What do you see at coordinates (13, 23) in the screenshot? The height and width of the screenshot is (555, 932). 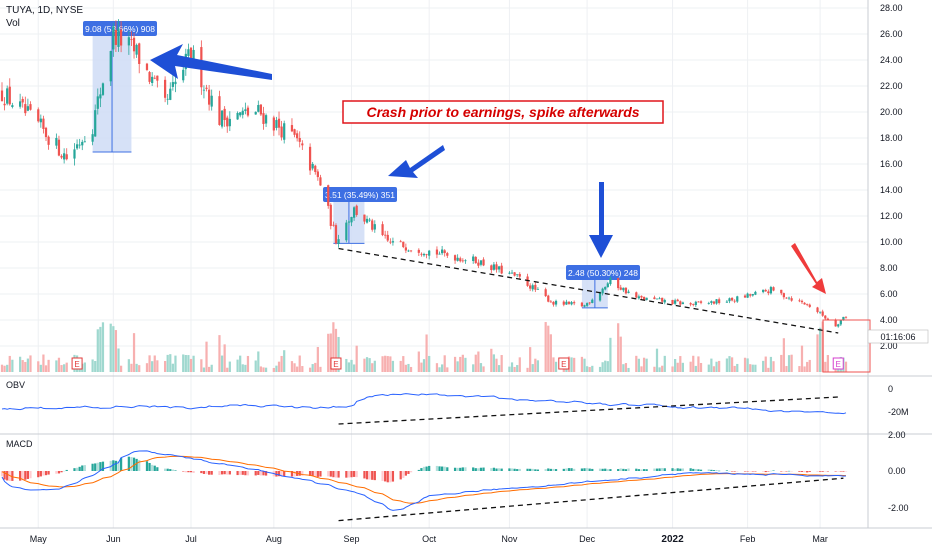 I see `volume-label: Vol` at bounding box center [13, 23].